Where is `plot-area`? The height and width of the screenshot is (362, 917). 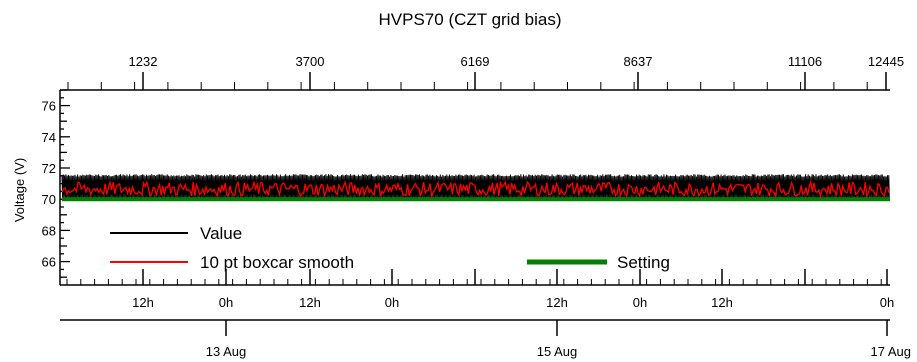
plot-area is located at coordinates (475, 188).